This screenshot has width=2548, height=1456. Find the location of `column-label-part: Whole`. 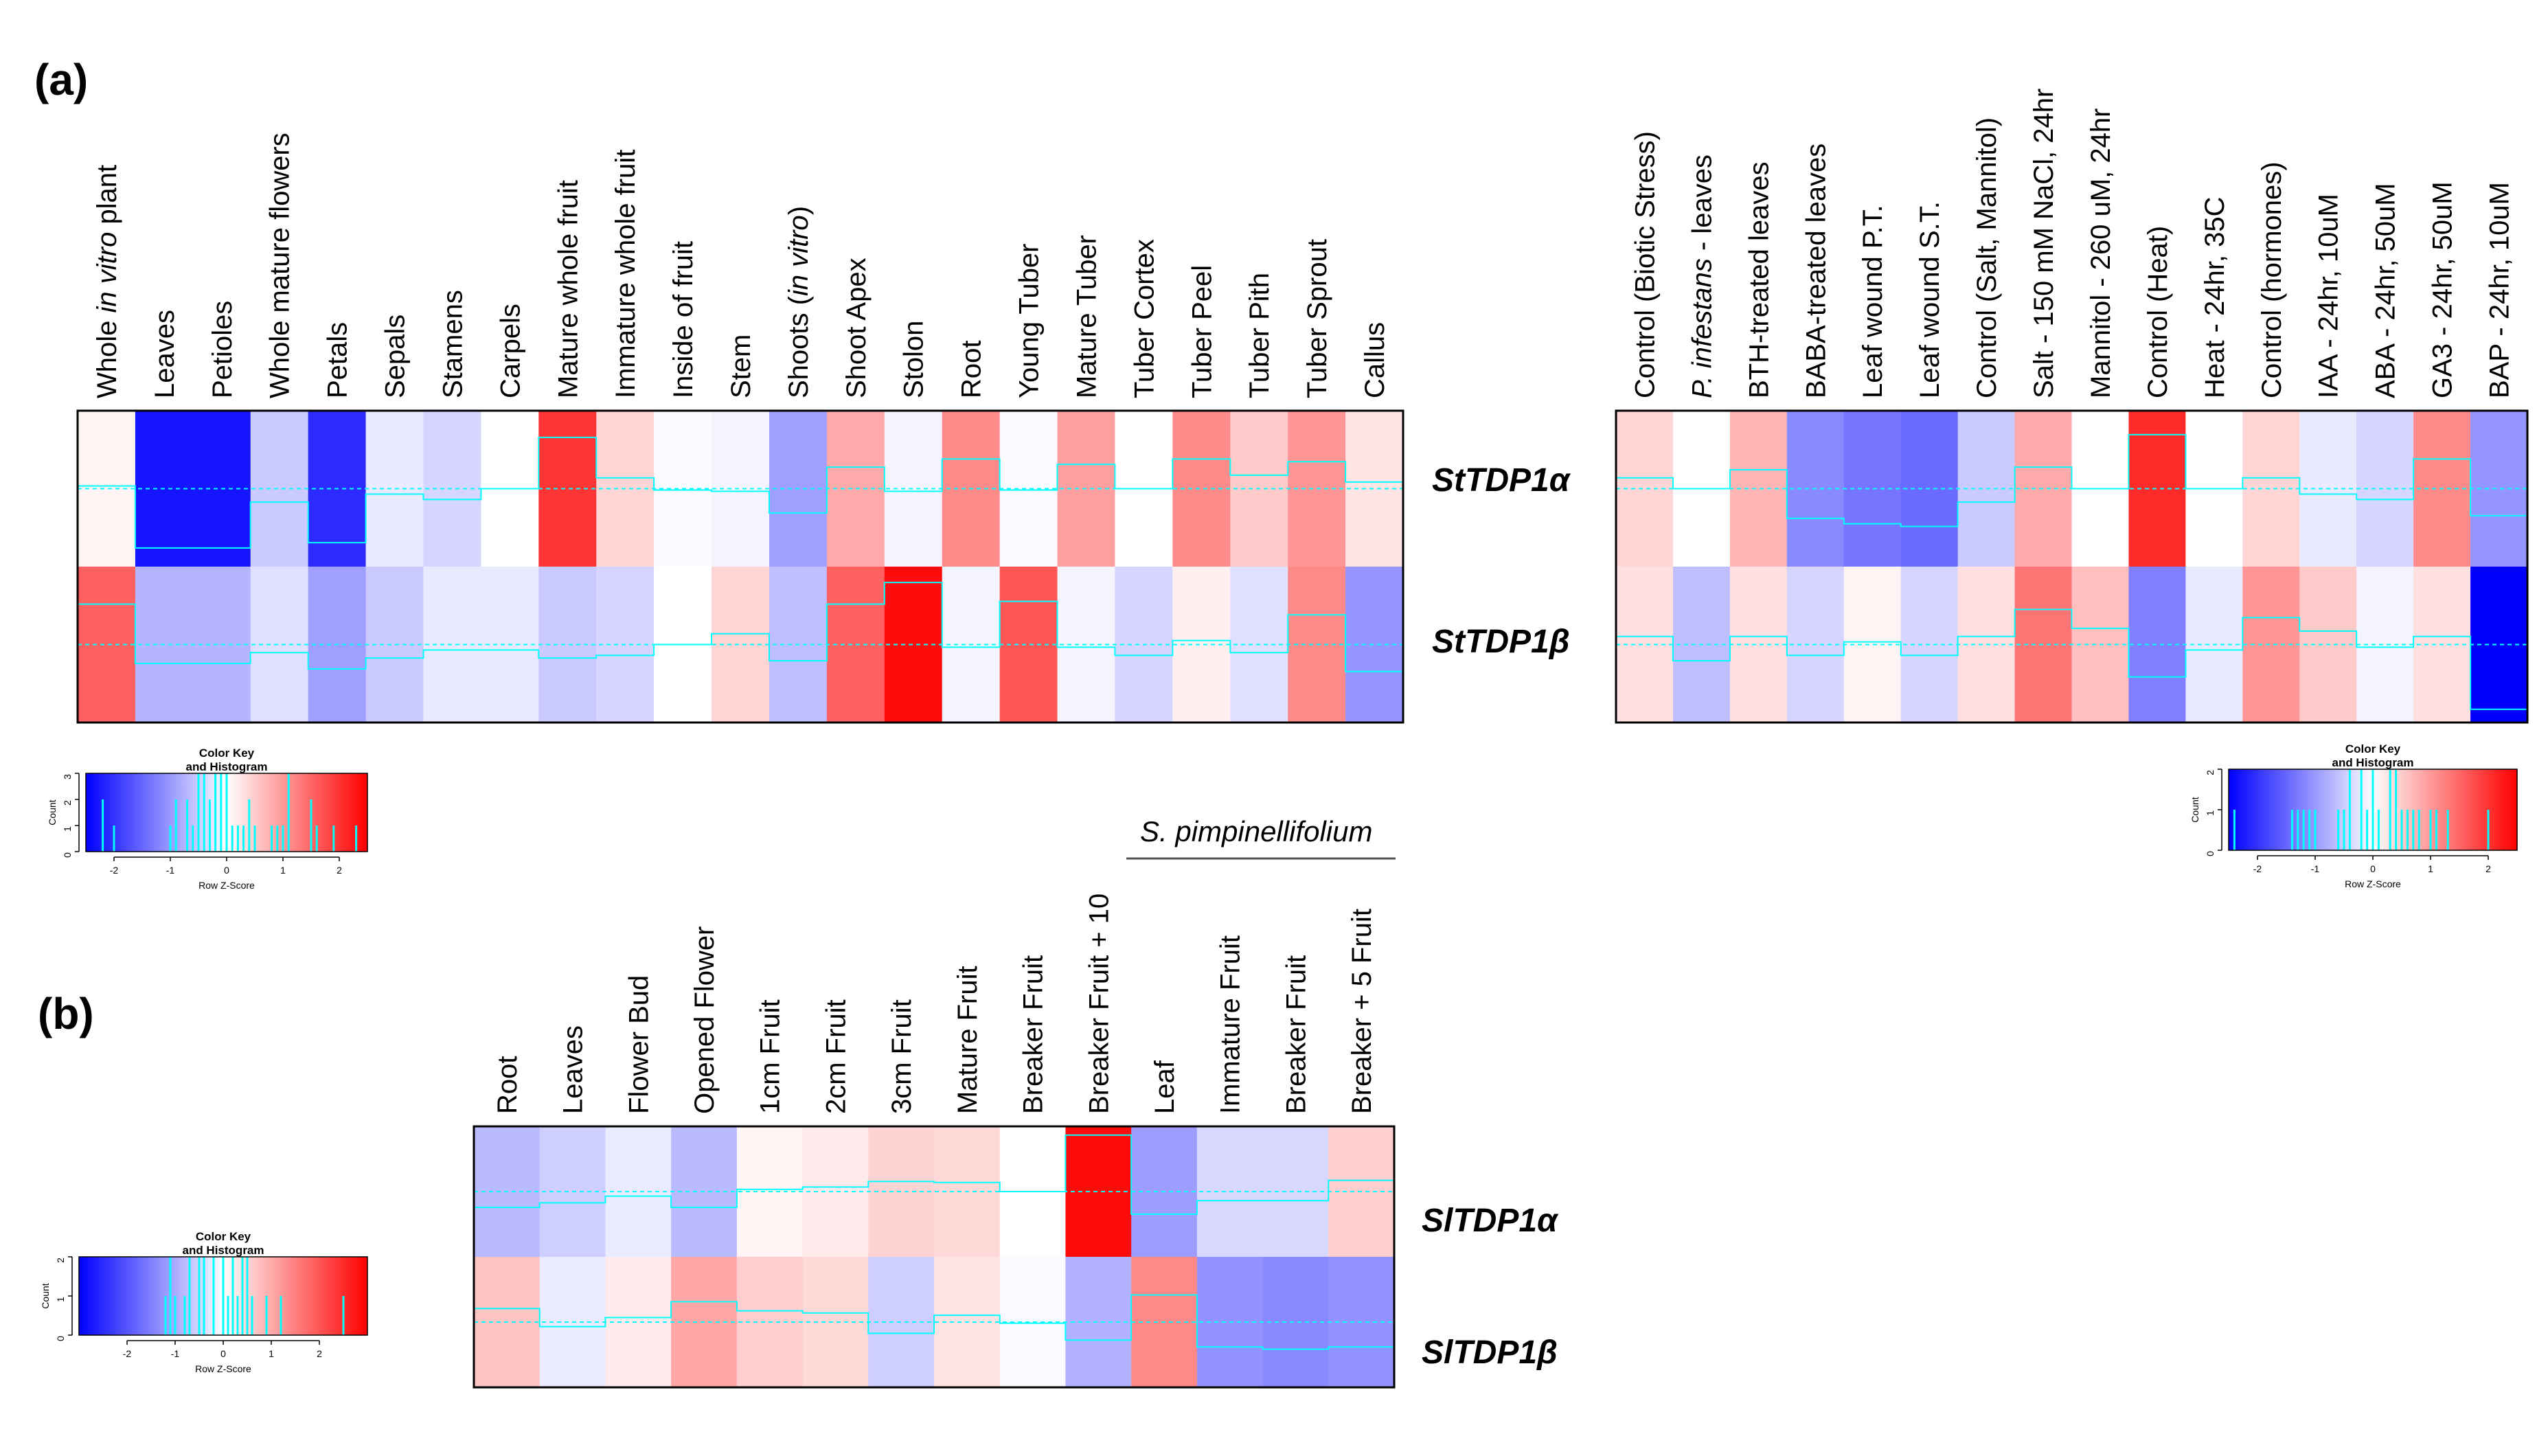

column-label-part: Whole is located at coordinates (107, 356).